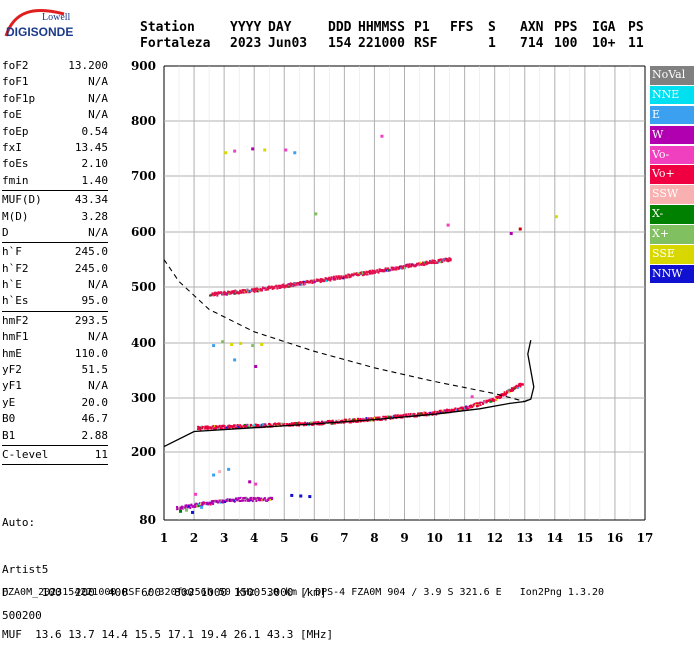  I want to click on x-tick-label: 8, so click(374, 538).